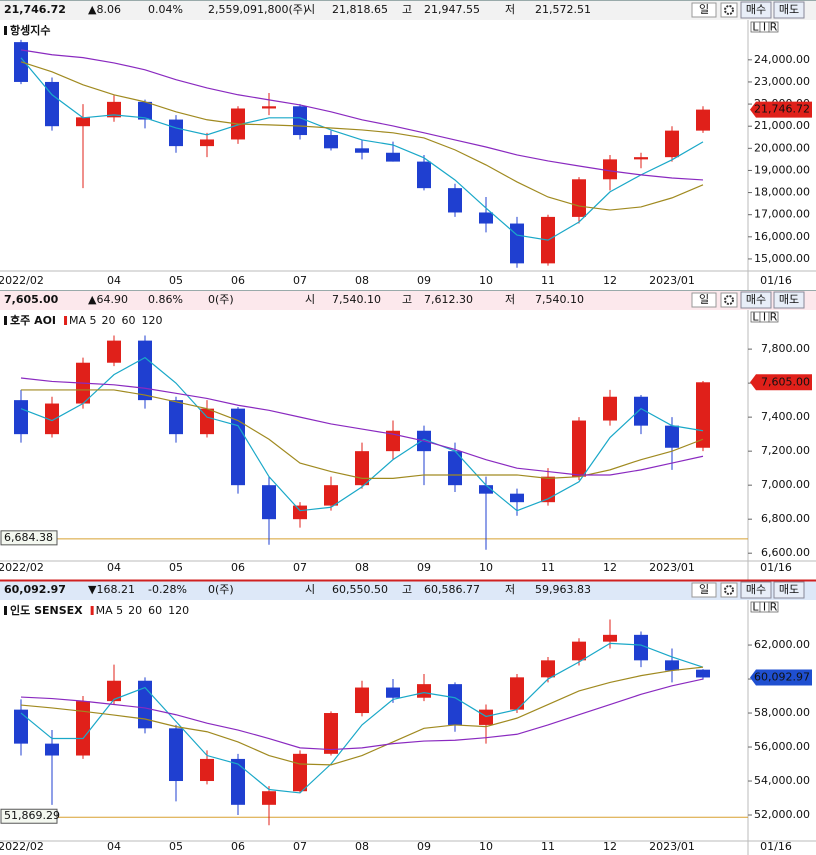 The image size is (816, 855). I want to click on x-tick-label: 07, so click(300, 846).